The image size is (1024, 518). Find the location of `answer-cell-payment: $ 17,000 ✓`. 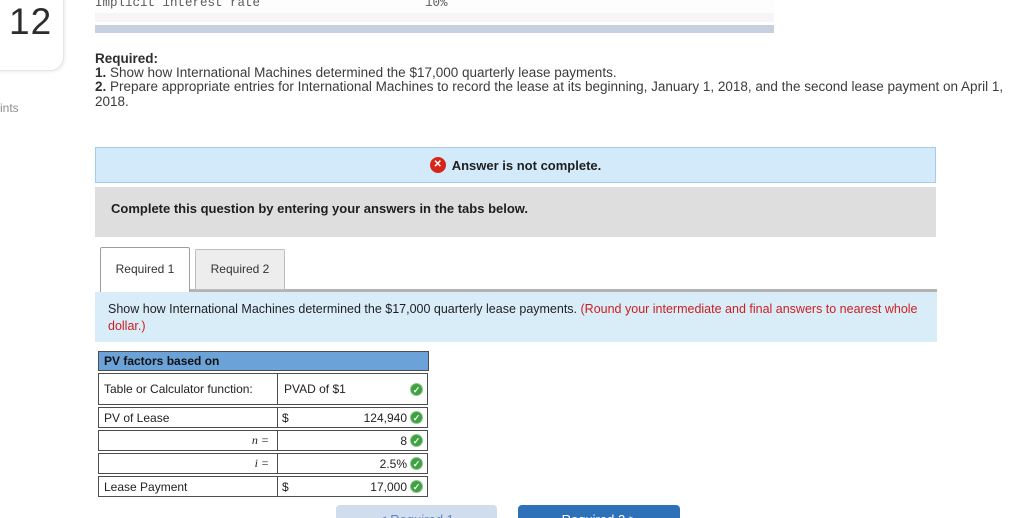

answer-cell-payment: $ 17,000 ✓ is located at coordinates (352, 486).